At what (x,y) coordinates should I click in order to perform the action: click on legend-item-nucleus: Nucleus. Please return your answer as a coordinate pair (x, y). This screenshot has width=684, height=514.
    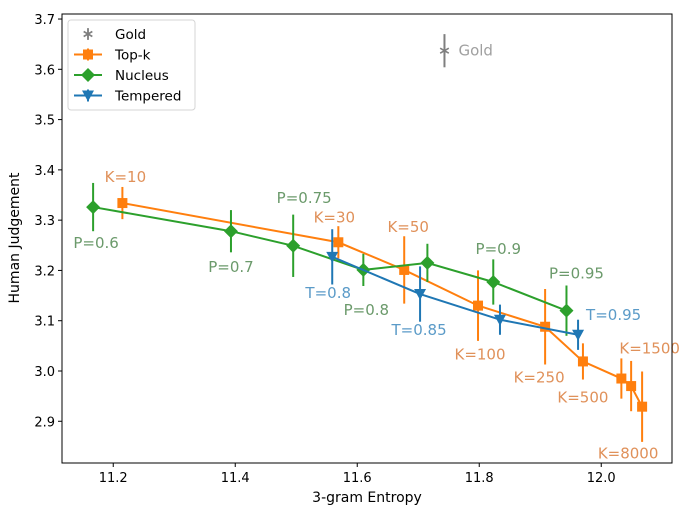
    Looking at the image, I should click on (121, 76).